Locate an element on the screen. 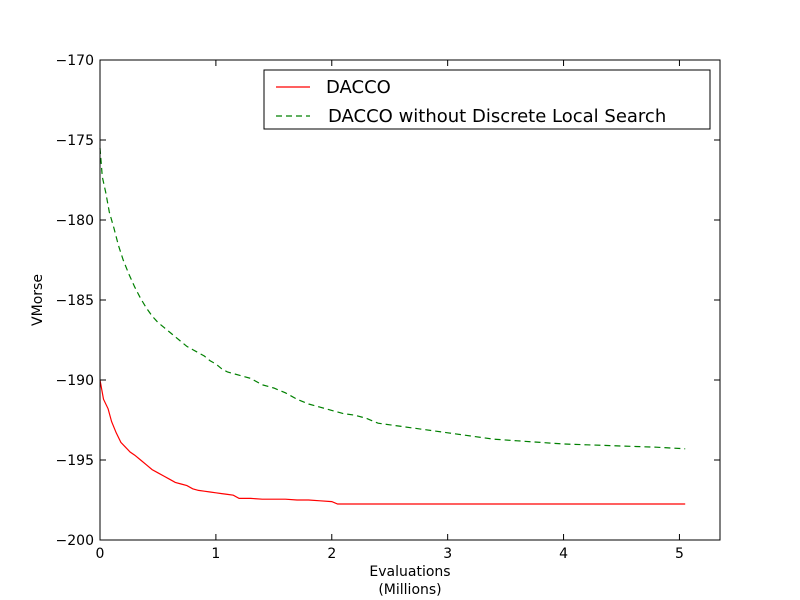 The width and height of the screenshot is (800, 600). y-tick-label: −175 is located at coordinates (75, 141).